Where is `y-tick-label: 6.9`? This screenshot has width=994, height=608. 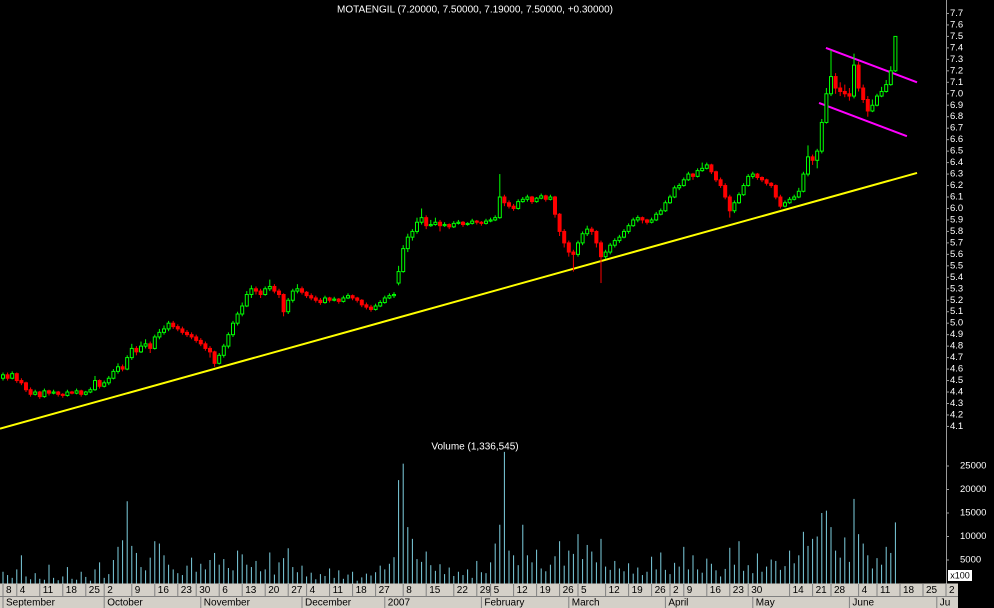 y-tick-label: 6.9 is located at coordinates (956, 105).